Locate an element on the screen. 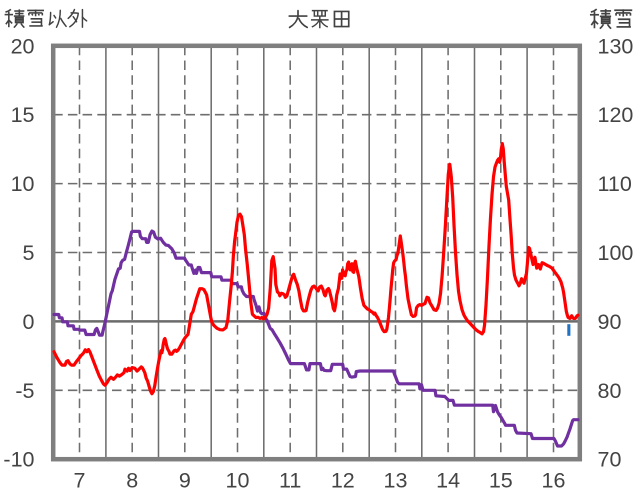 The width and height of the screenshot is (636, 501). svg-text: 110 is located at coordinates (615, 184).